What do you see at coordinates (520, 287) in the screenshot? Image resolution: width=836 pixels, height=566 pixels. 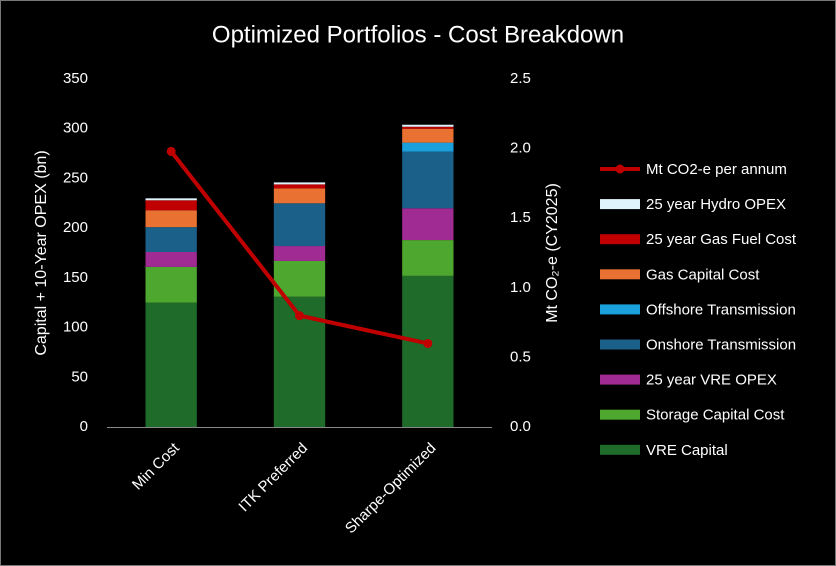 I see `y2-tick-label: 1.0` at bounding box center [520, 287].